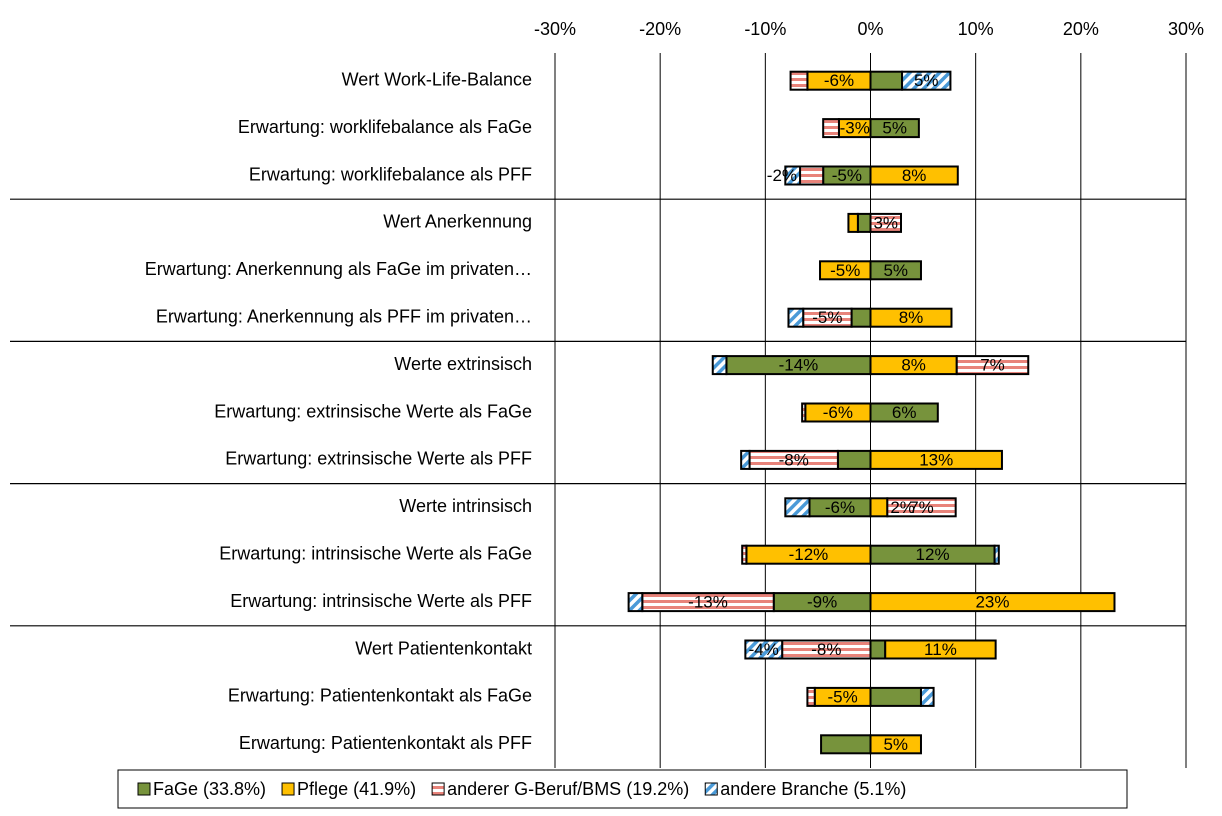  What do you see at coordinates (457, 222) in the screenshot?
I see `category-label: Wert Anerkennung` at bounding box center [457, 222].